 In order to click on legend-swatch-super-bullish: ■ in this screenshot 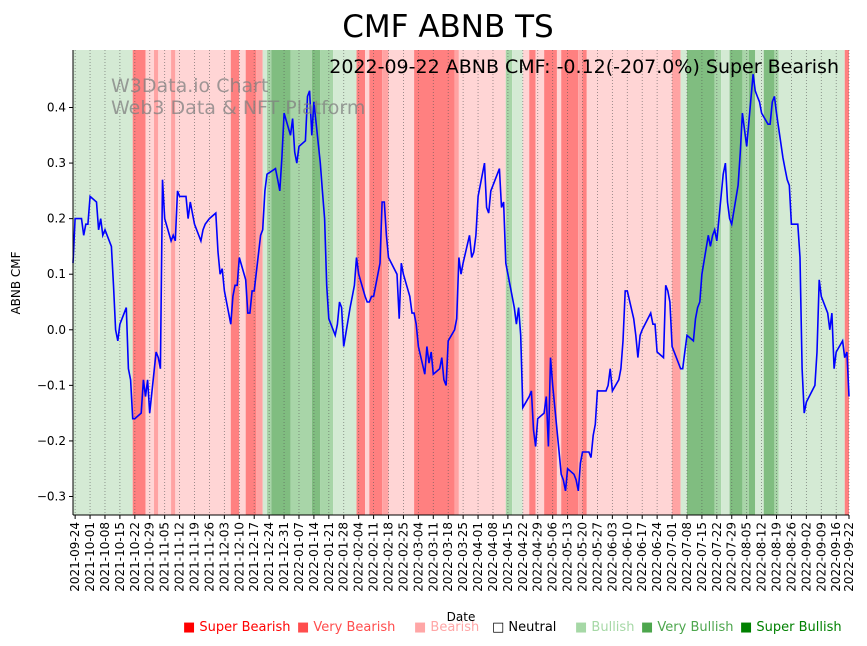, I will do `click(748, 627)`.